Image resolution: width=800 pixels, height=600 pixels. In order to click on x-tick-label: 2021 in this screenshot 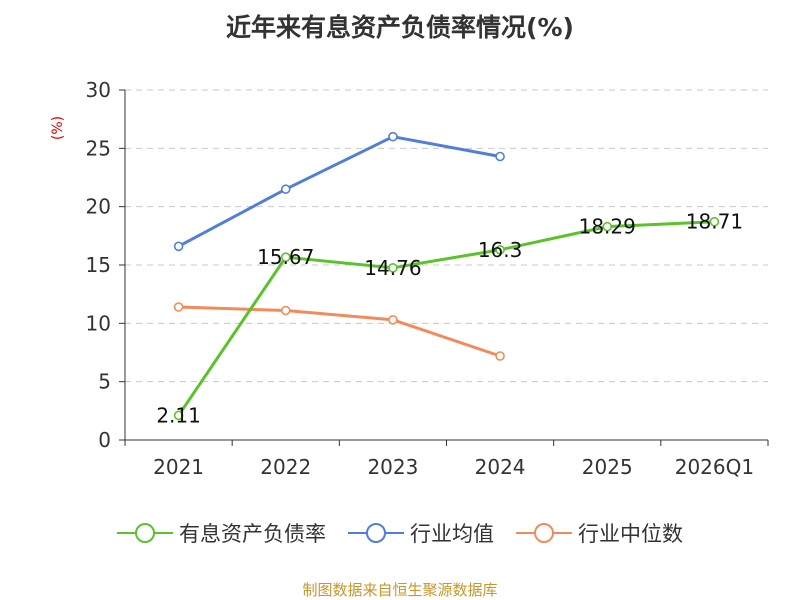, I will do `click(178, 467)`.